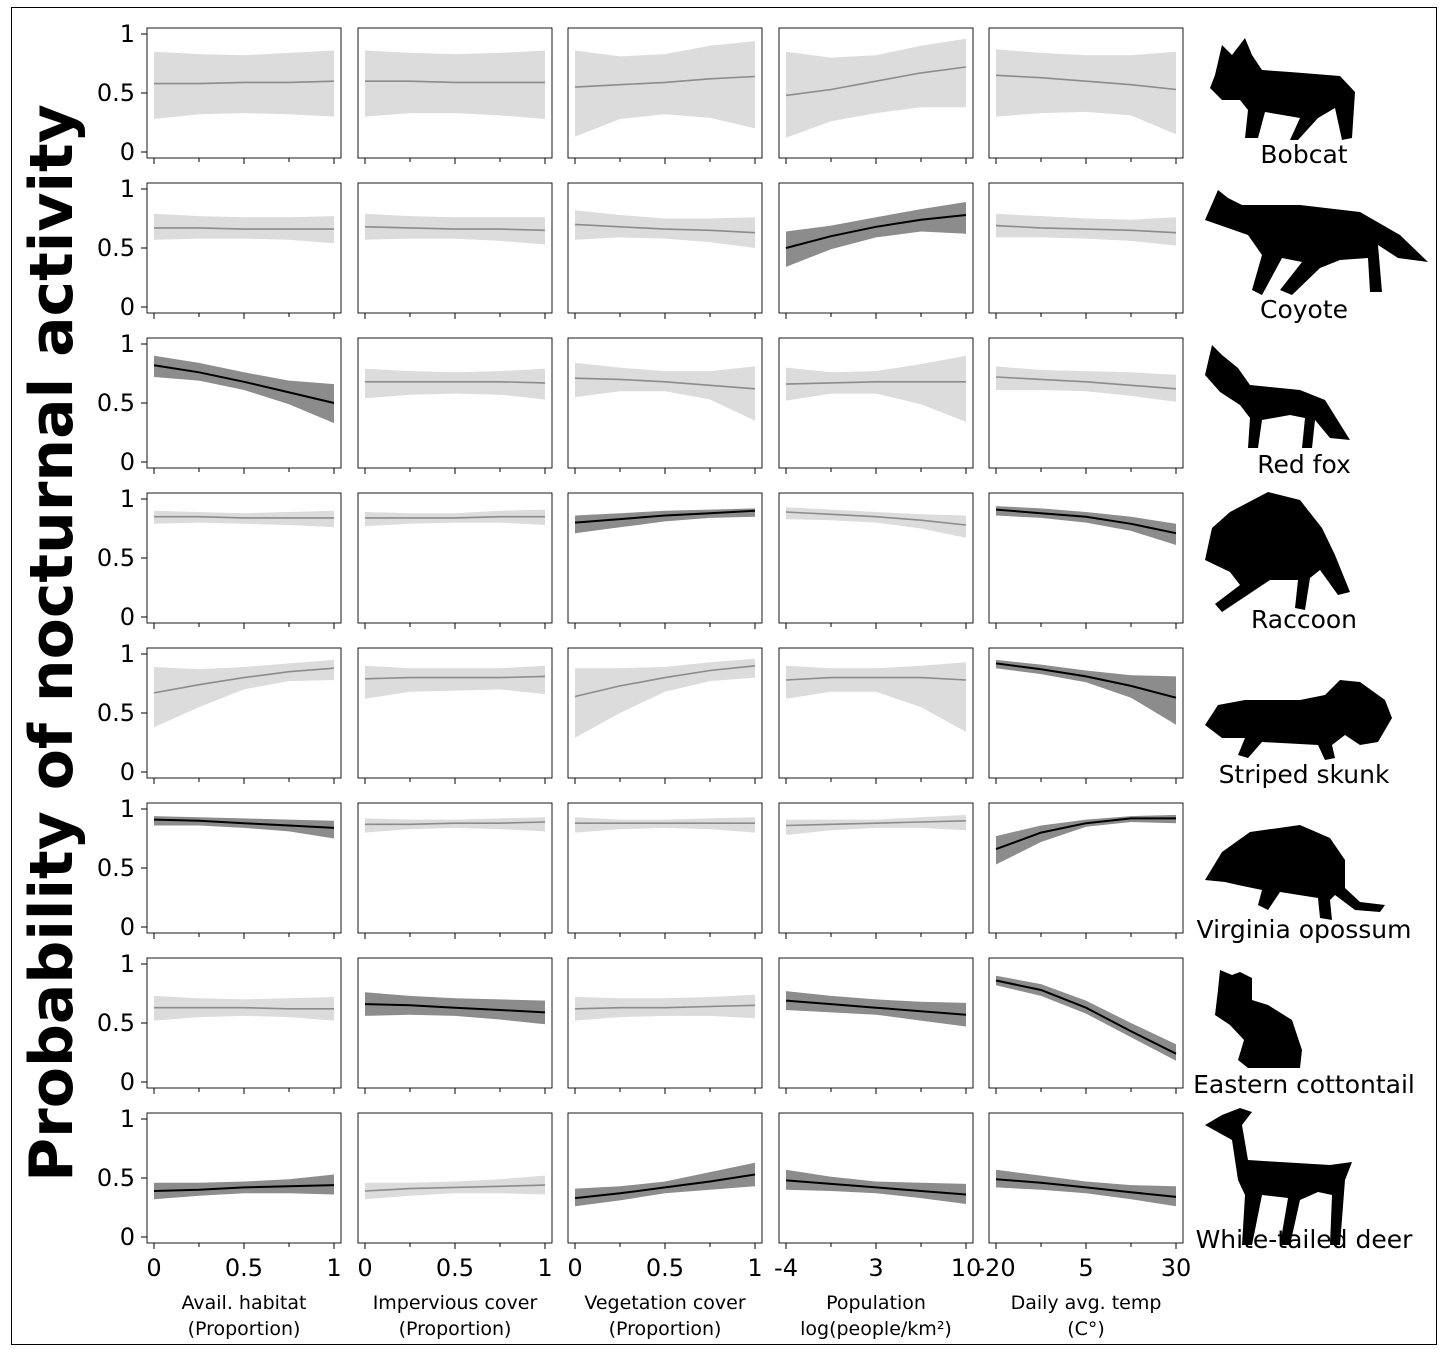 The height and width of the screenshot is (1353, 1448). I want to click on row-red-fox: 00.51, so click(640, 403).